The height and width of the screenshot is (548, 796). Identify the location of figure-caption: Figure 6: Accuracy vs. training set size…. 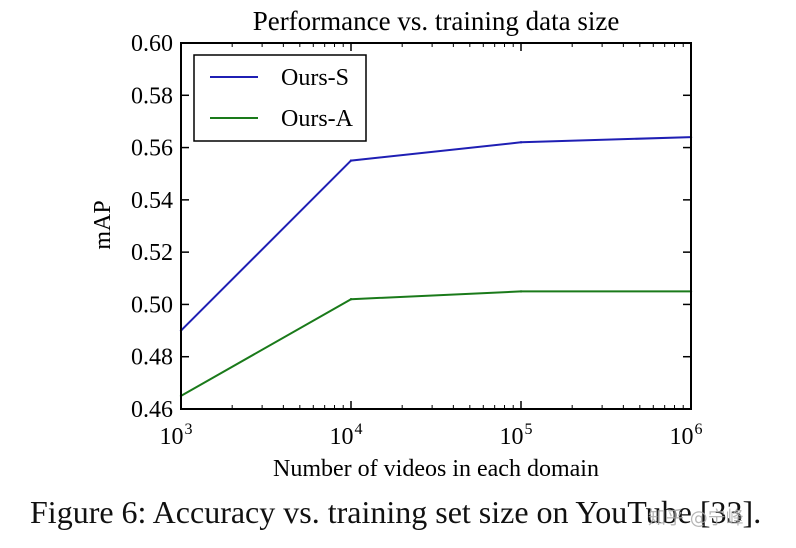
(396, 512).